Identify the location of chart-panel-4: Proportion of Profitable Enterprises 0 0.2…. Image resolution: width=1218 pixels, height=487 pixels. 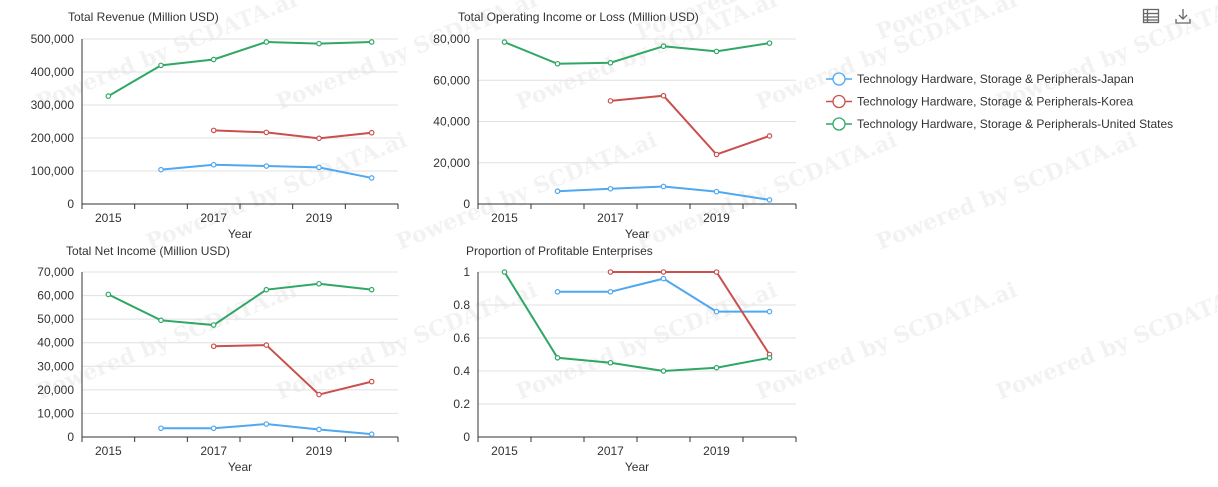
(625, 359).